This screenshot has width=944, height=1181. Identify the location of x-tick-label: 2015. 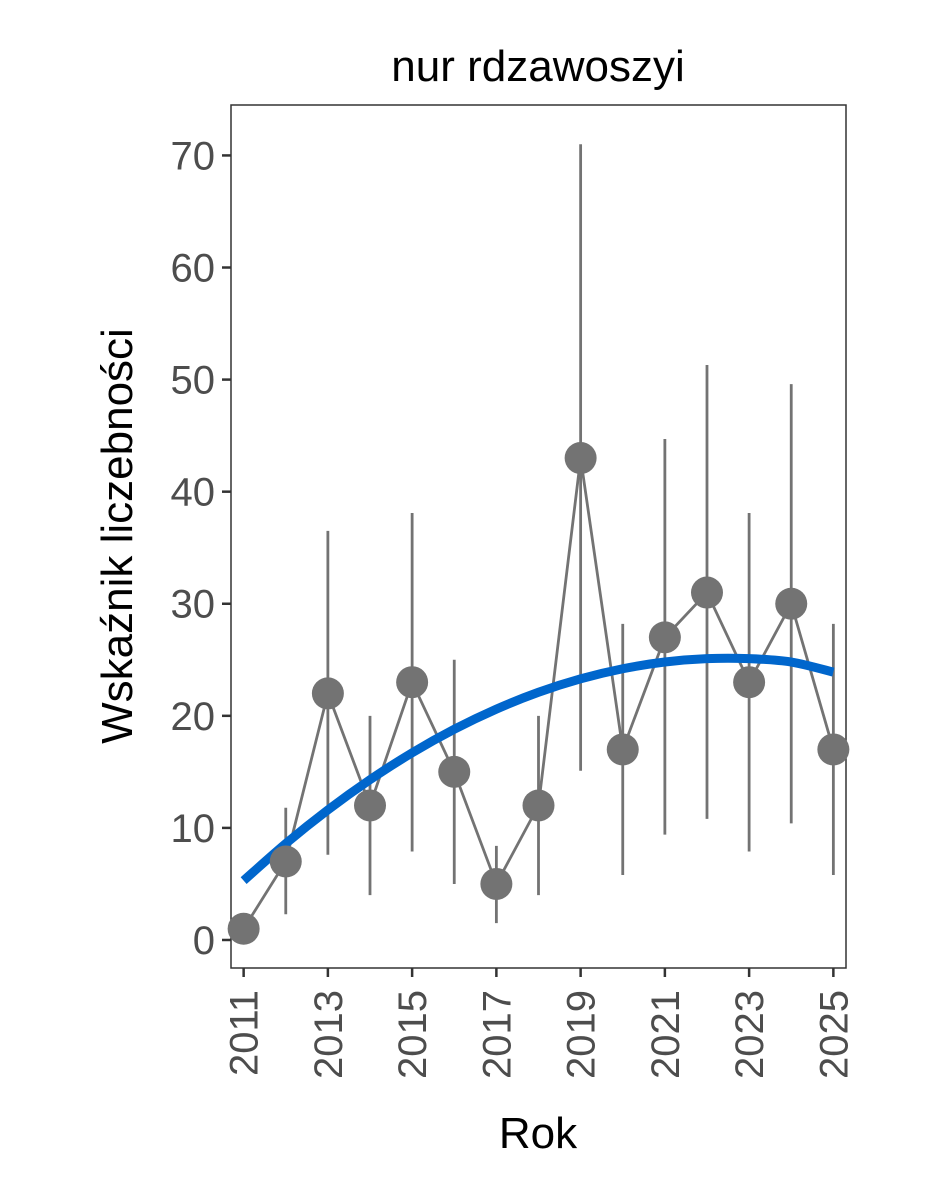
(413, 1034).